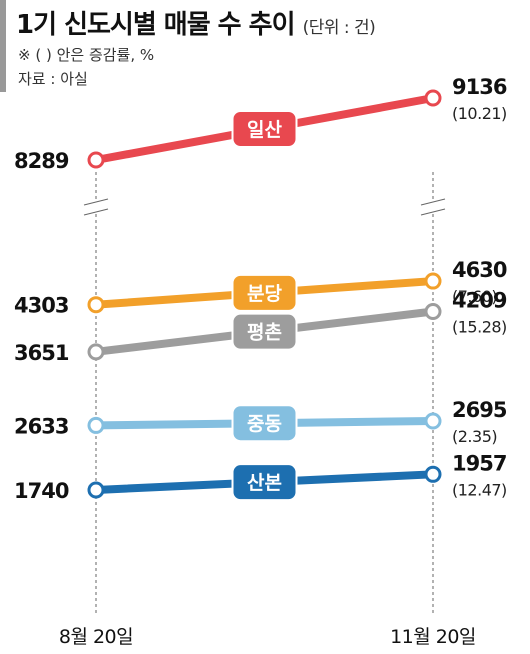  I want to click on data-point-3-end, so click(433, 311).